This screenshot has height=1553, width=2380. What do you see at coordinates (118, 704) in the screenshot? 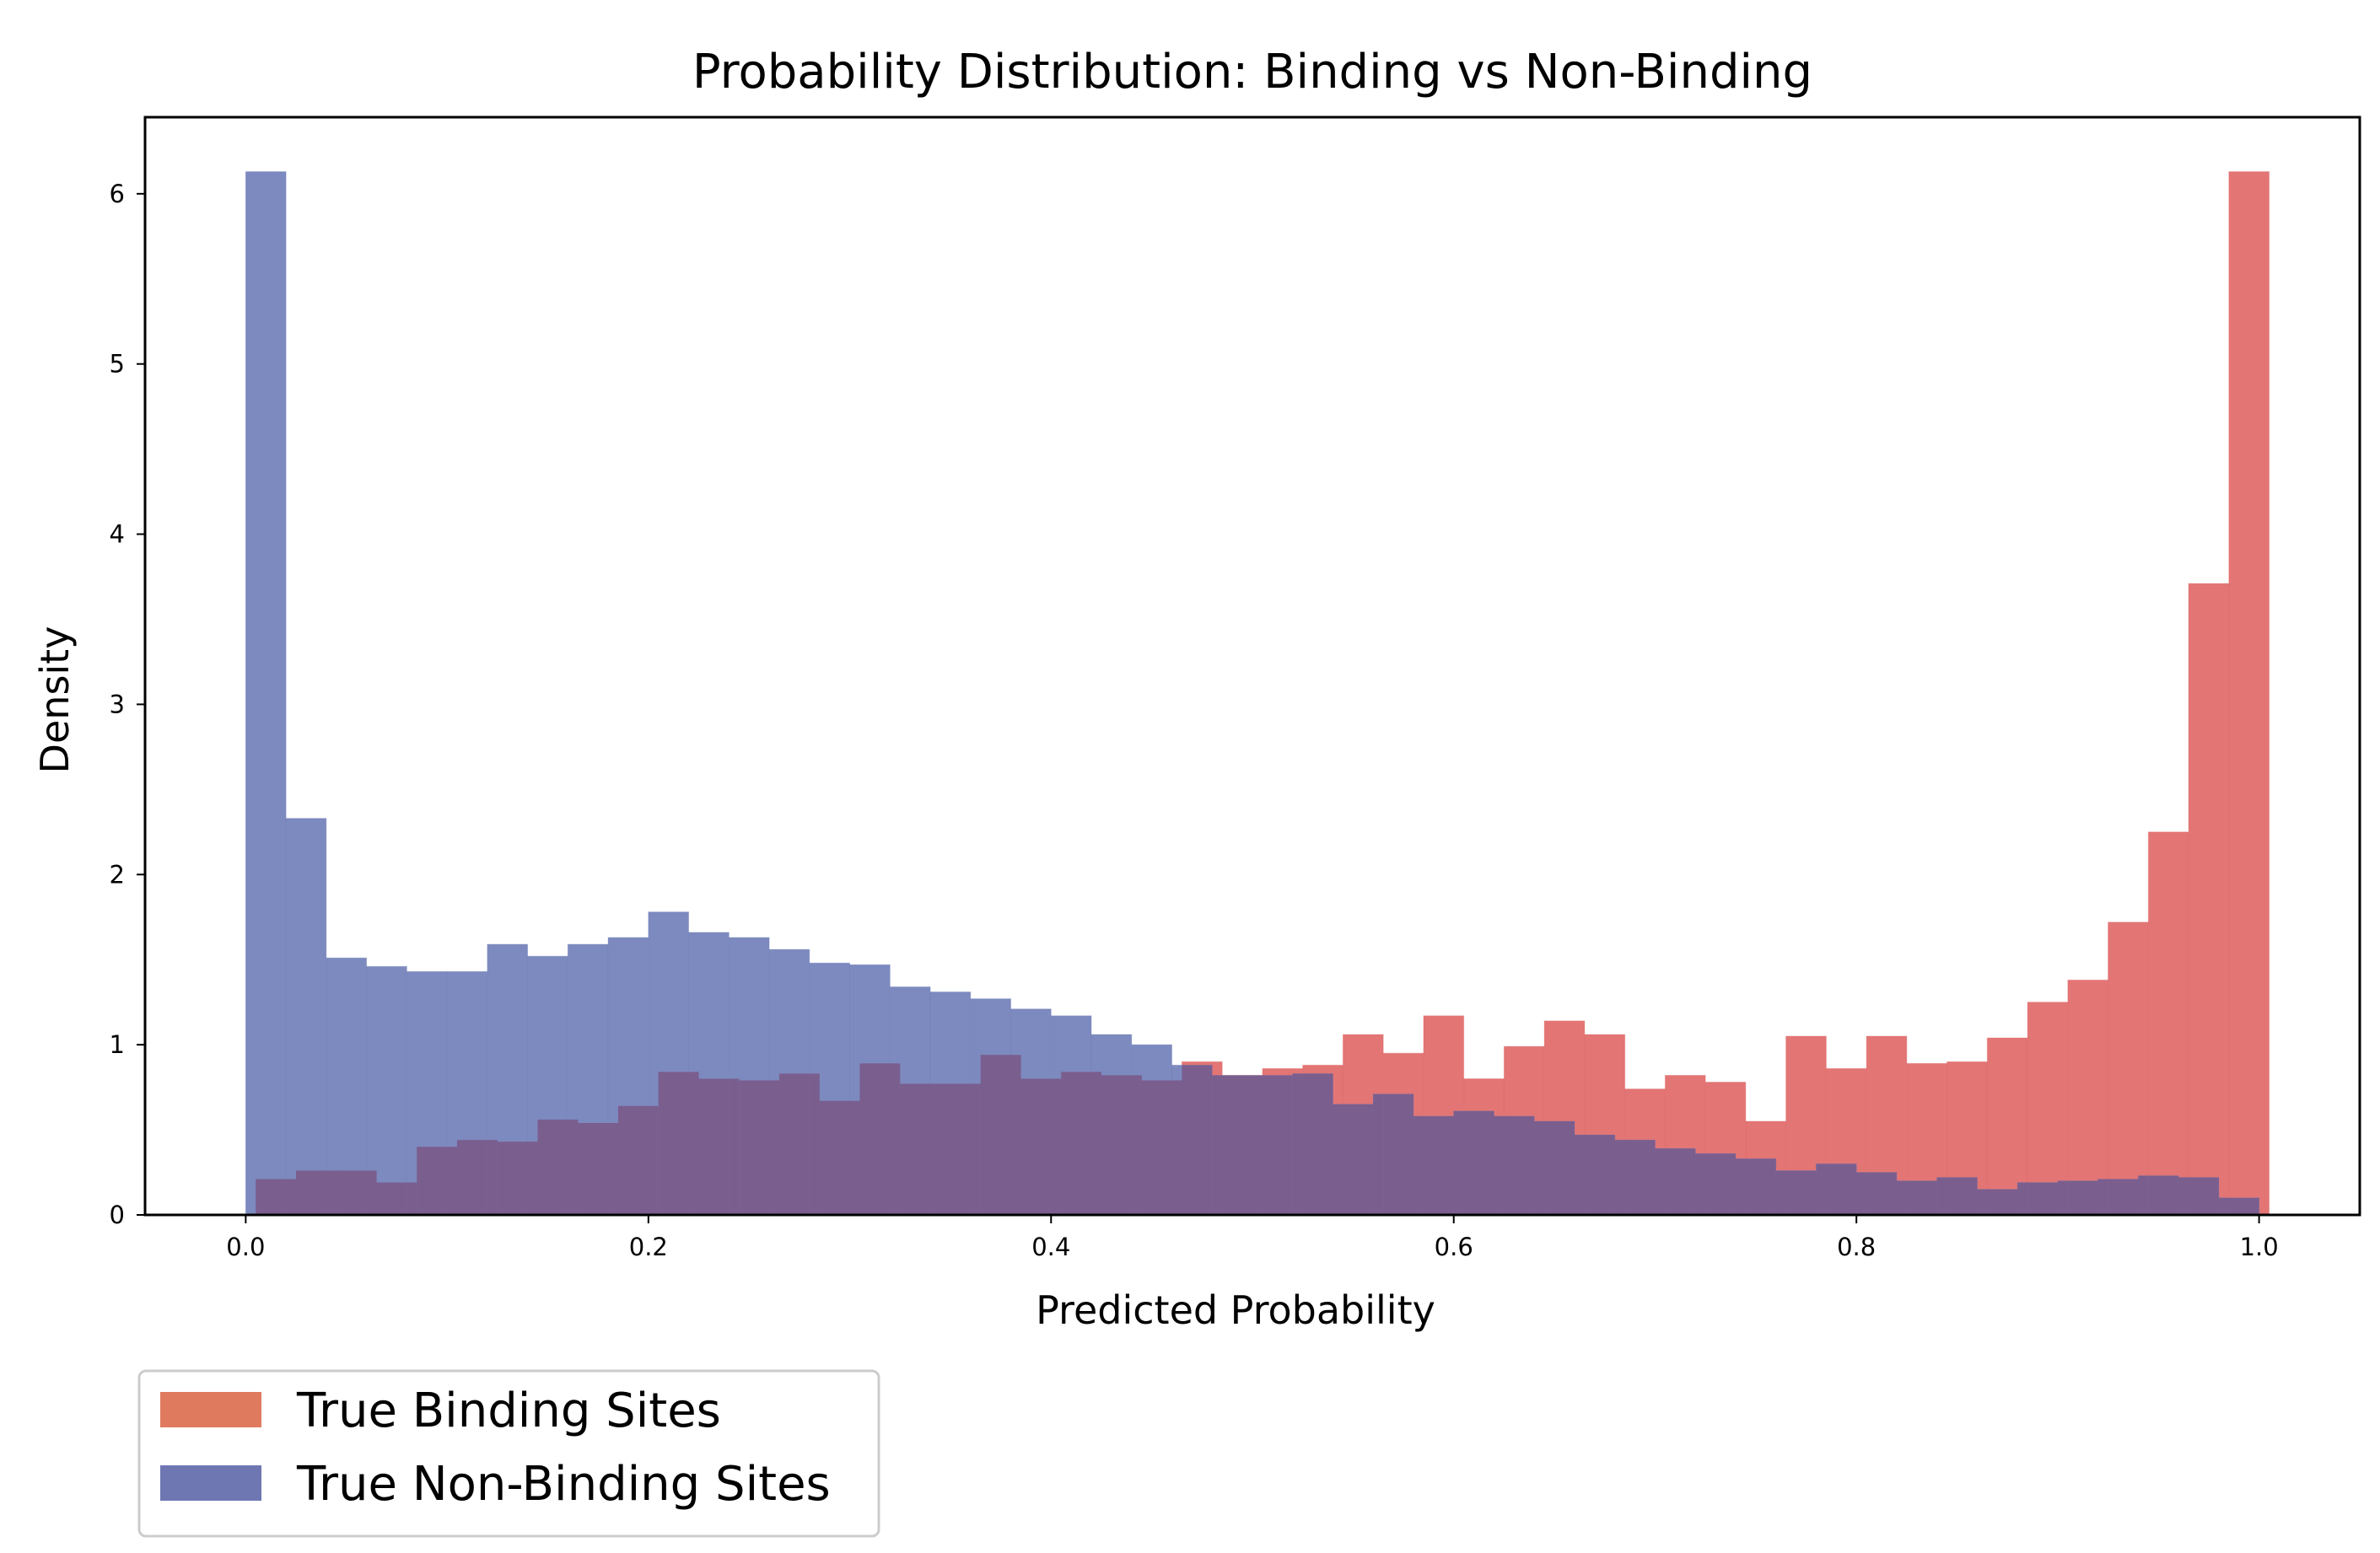
I see `y-tick-label: 3` at bounding box center [118, 704].